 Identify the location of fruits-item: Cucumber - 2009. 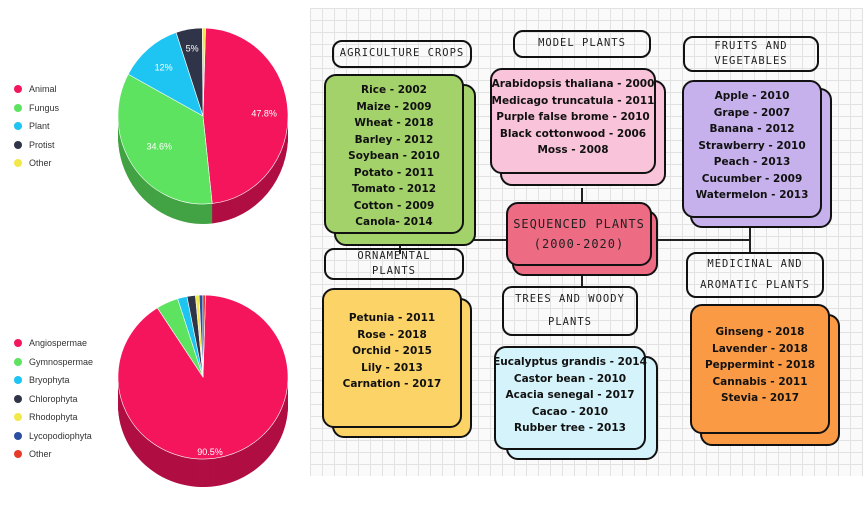
(752, 178).